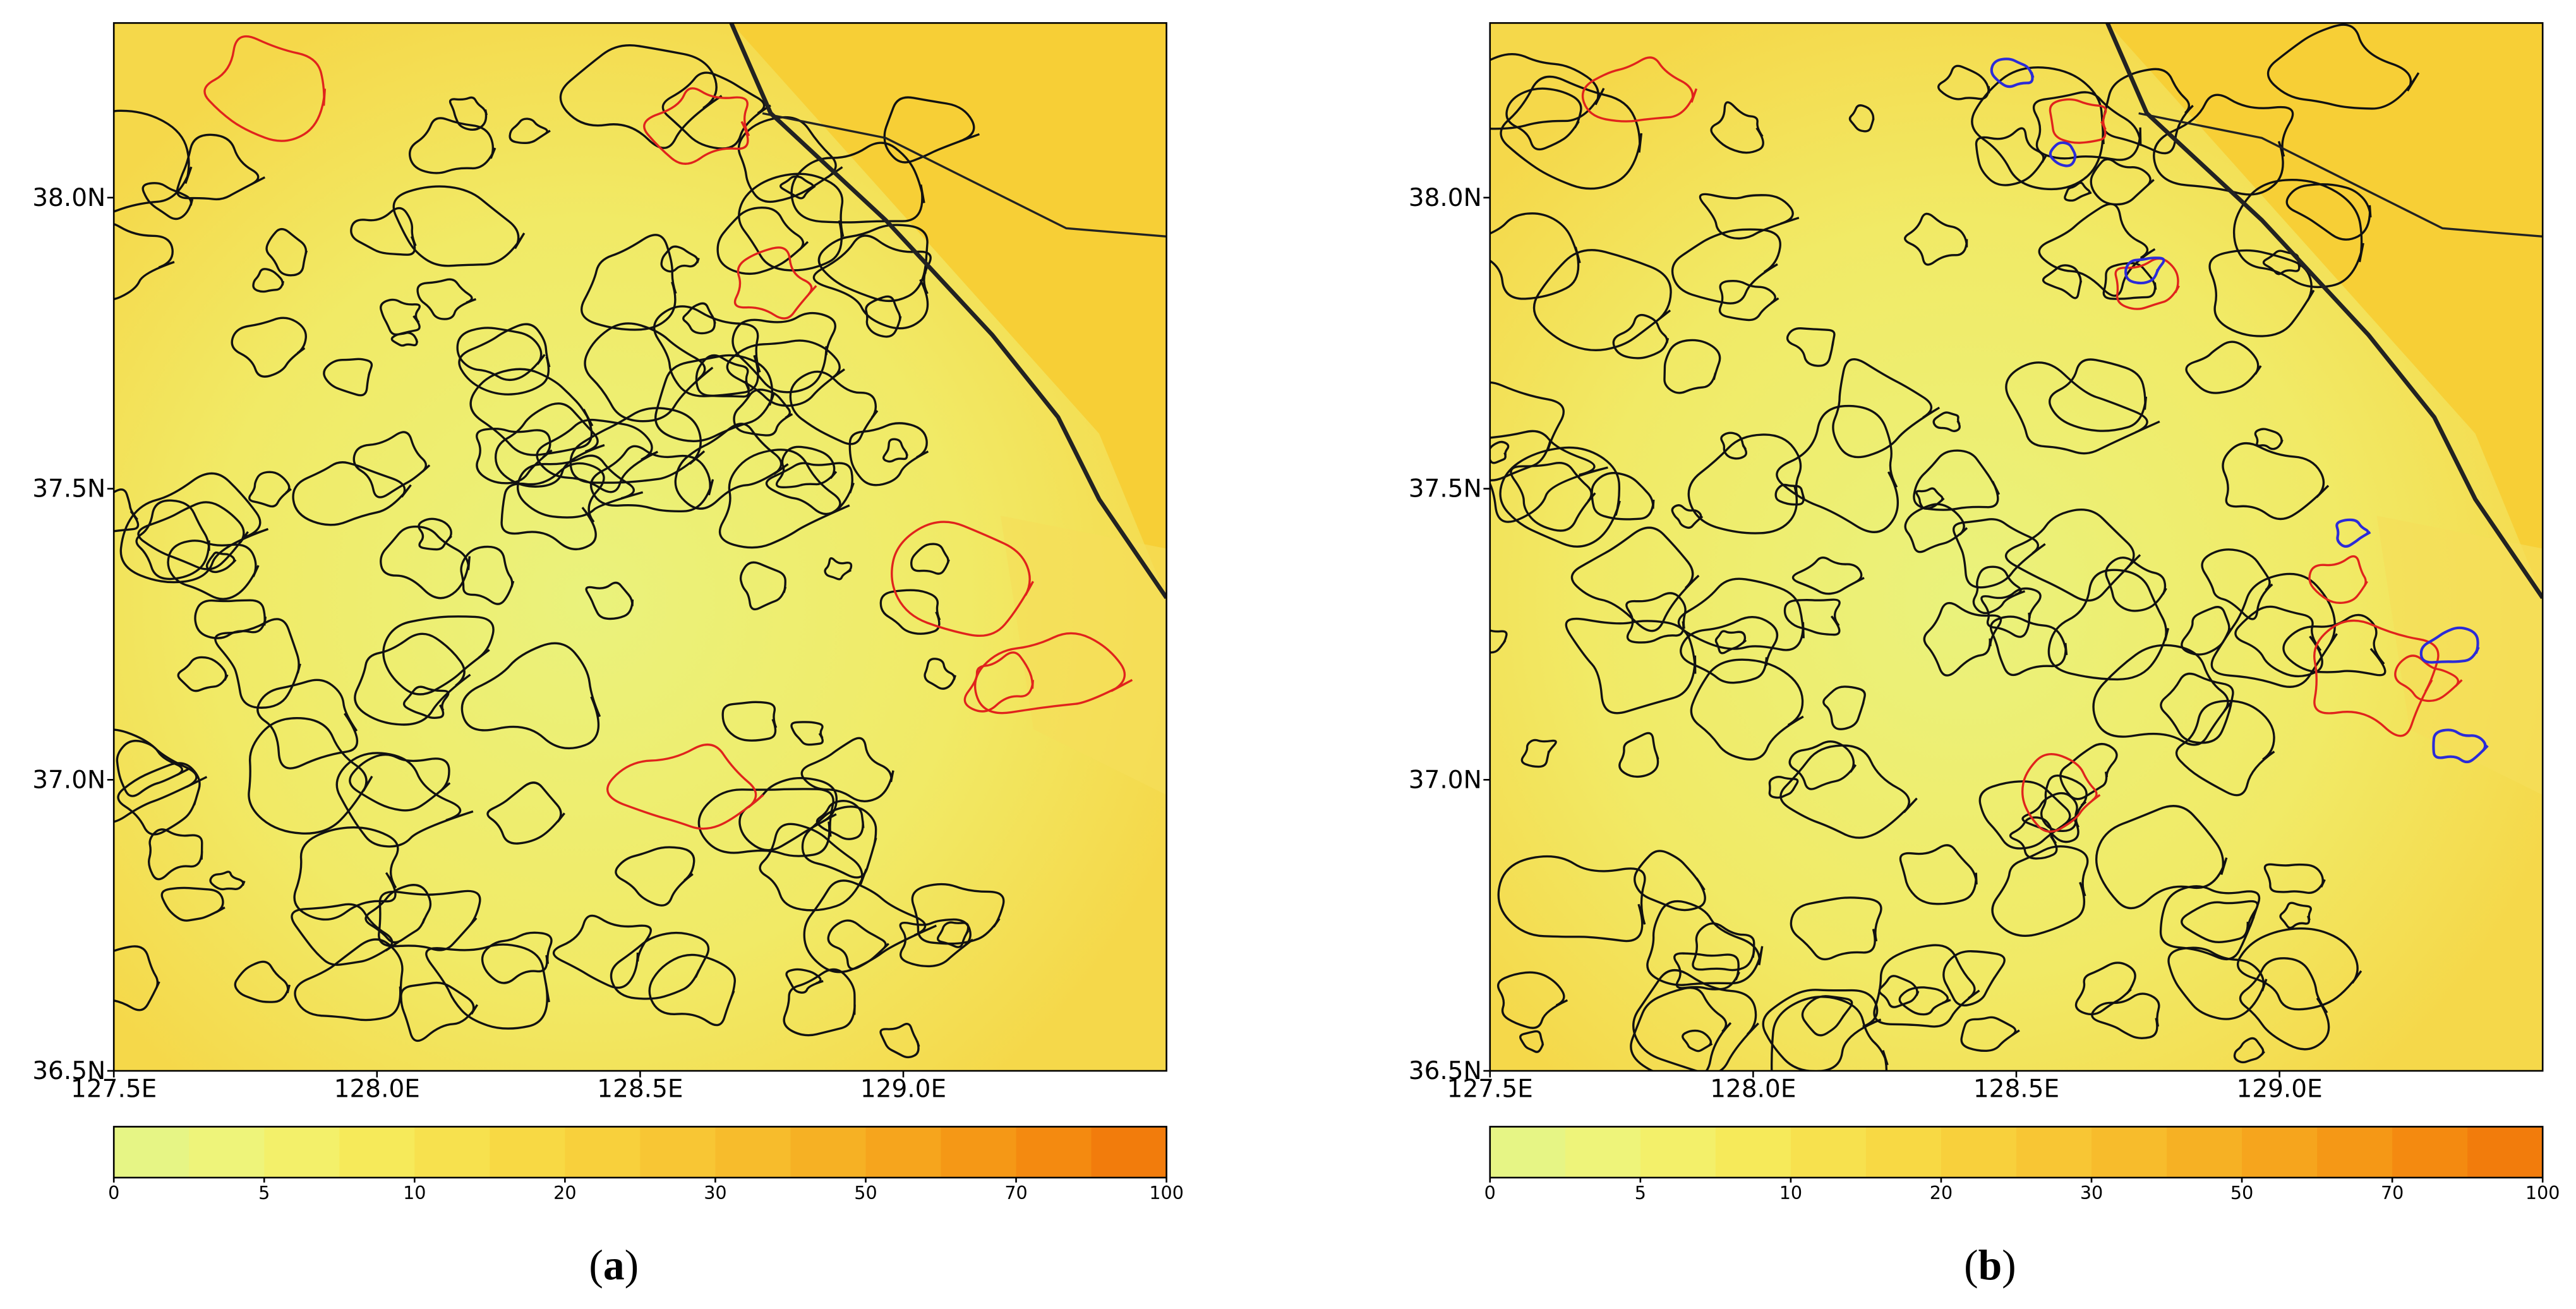 The height and width of the screenshot is (1309, 2576). I want to click on panel-label: (a), so click(614, 1265).